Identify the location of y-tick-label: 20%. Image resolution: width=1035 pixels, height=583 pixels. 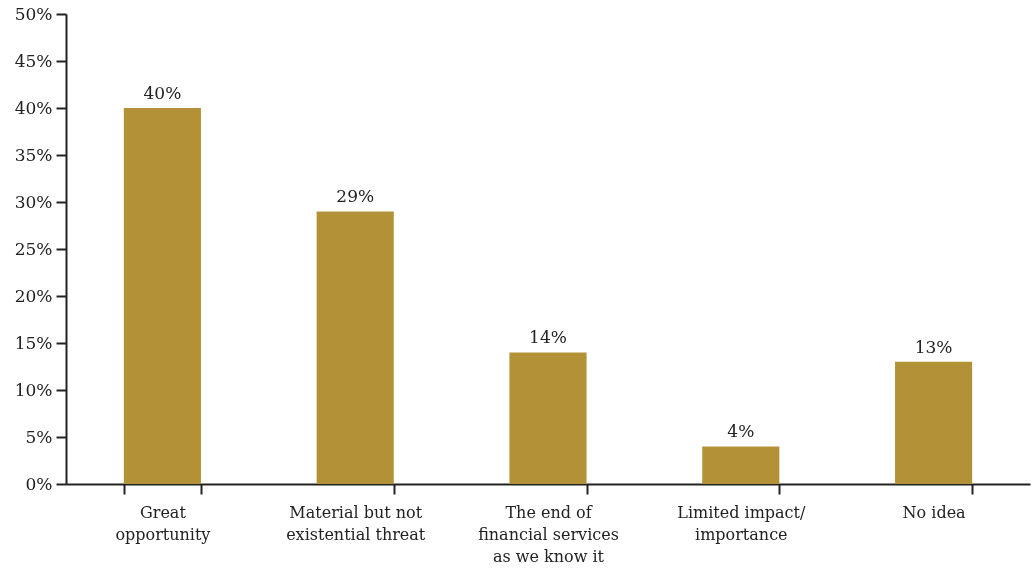
(33, 295).